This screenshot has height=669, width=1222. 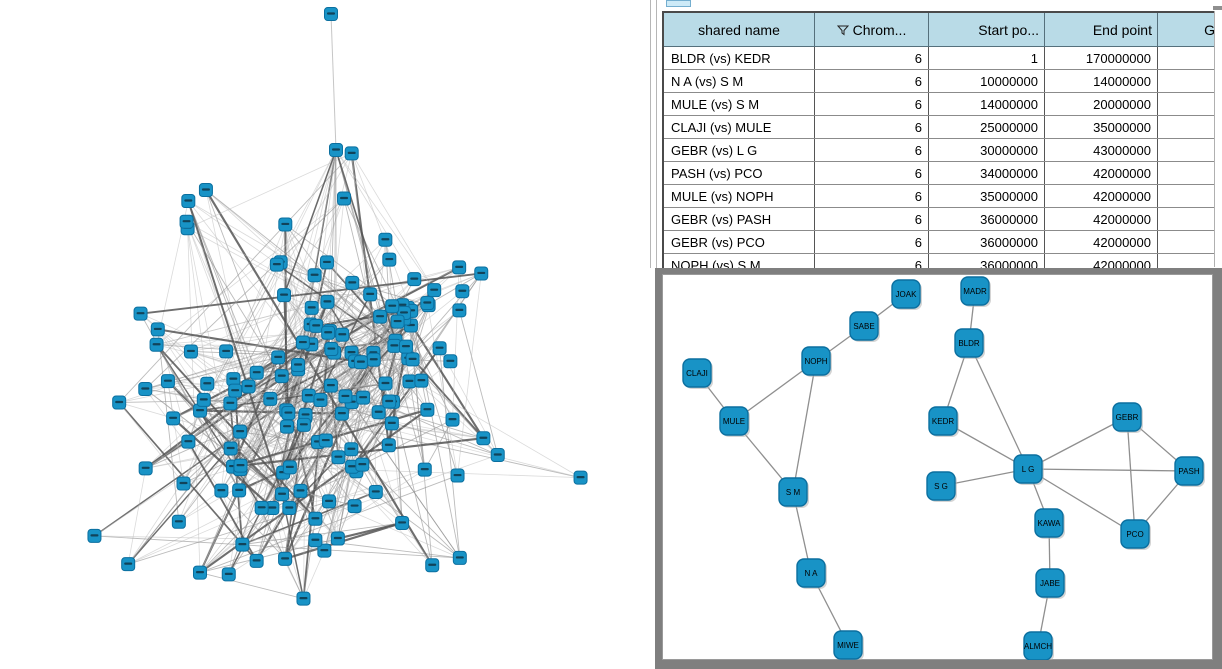 What do you see at coordinates (793, 492) in the screenshot?
I see `subnetwork-node-s-m: S M` at bounding box center [793, 492].